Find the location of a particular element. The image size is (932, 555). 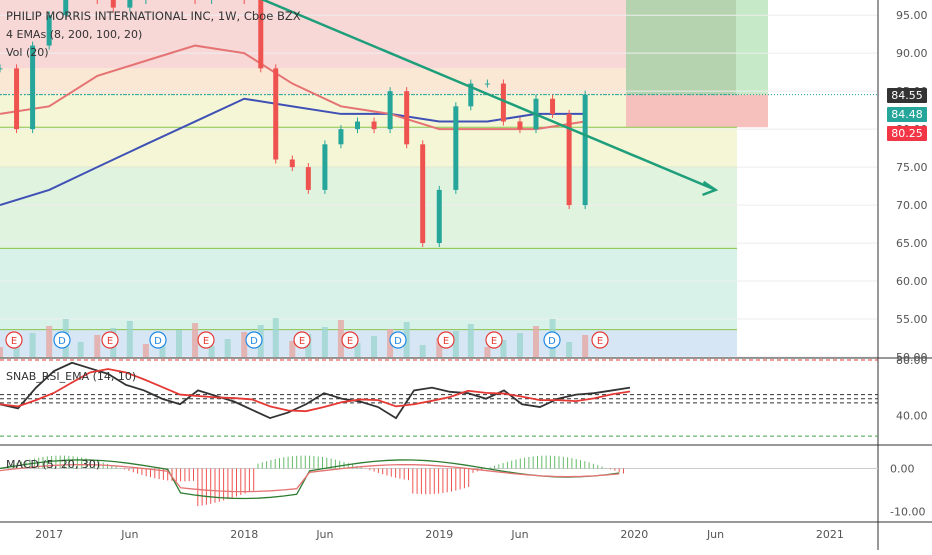

price-tick-label: 90.00 is located at coordinates (912, 53).